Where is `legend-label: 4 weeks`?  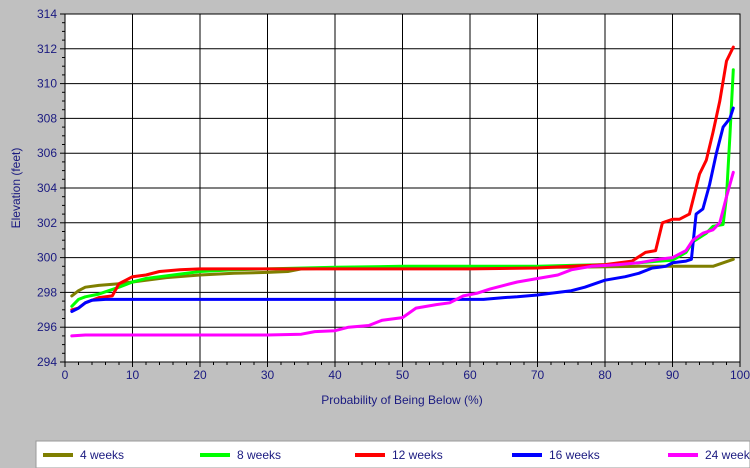
legend-label: 4 weeks is located at coordinates (102, 455).